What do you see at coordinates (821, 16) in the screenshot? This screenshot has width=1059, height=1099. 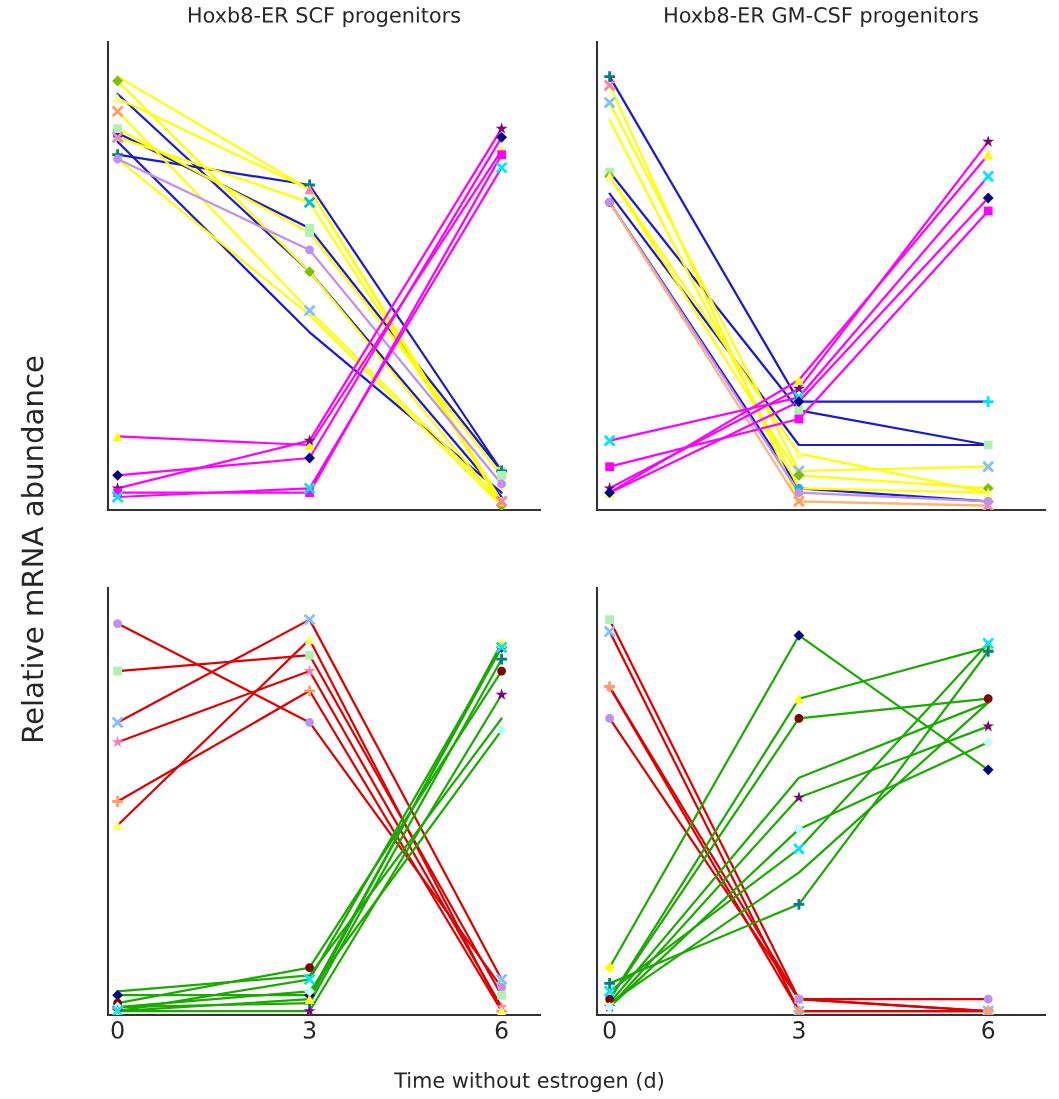 I see `chart-title: Hoxb8-ER GM-CSF progenitors` at bounding box center [821, 16].